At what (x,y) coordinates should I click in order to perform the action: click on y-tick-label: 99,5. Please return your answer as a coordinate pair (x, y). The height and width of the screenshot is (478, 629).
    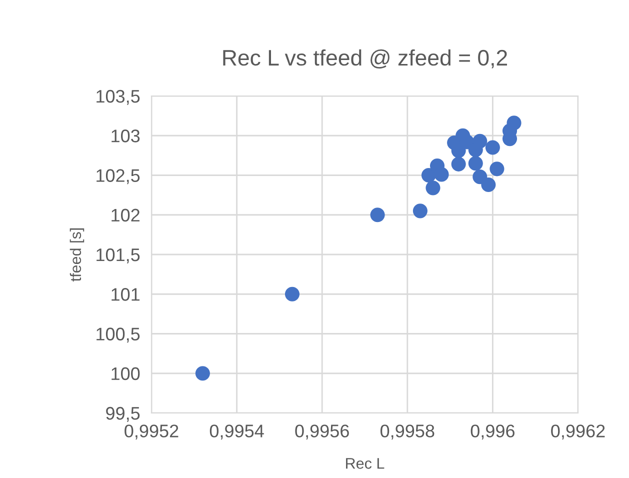
    Looking at the image, I should click on (123, 414).